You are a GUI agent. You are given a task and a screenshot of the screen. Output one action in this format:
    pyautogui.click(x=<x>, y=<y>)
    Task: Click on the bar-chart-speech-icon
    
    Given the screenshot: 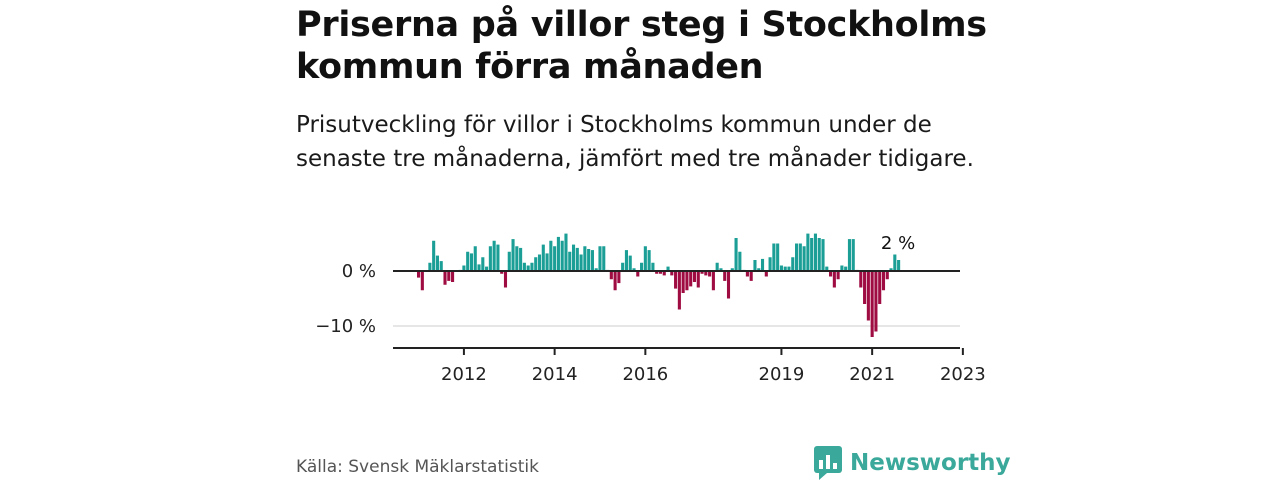 What is the action you would take?
    pyautogui.click(x=828, y=463)
    